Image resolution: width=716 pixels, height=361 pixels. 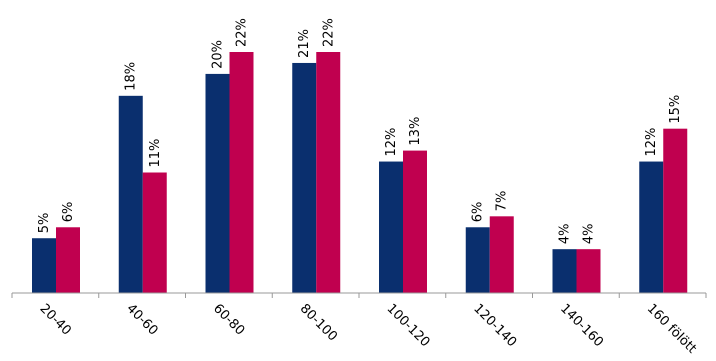 What do you see at coordinates (651, 227) in the screenshot?
I see `bar-series-1-160-fölött` at bounding box center [651, 227].